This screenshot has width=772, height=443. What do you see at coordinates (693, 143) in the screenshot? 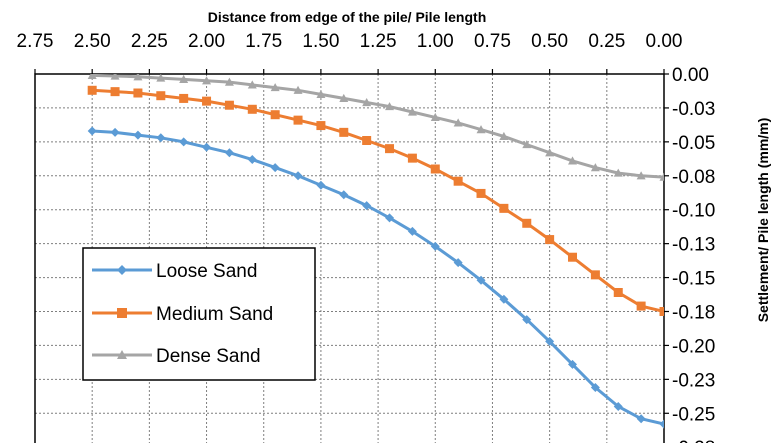
I see `y-tick-label: -0.05` at bounding box center [693, 143].